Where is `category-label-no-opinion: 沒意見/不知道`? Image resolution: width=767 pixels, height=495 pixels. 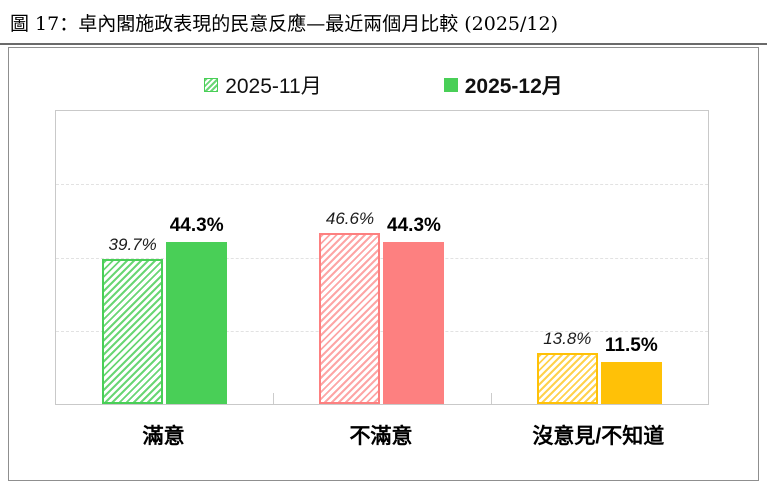
category-label-no-opinion: 沒意見/不知道 is located at coordinates (598, 436).